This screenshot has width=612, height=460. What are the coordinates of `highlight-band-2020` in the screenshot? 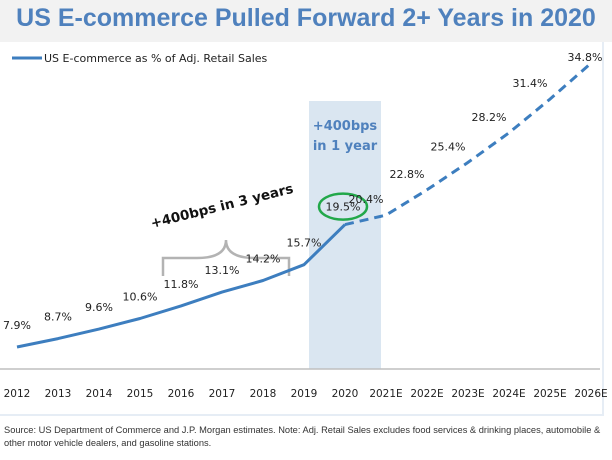 It's located at (345, 235).